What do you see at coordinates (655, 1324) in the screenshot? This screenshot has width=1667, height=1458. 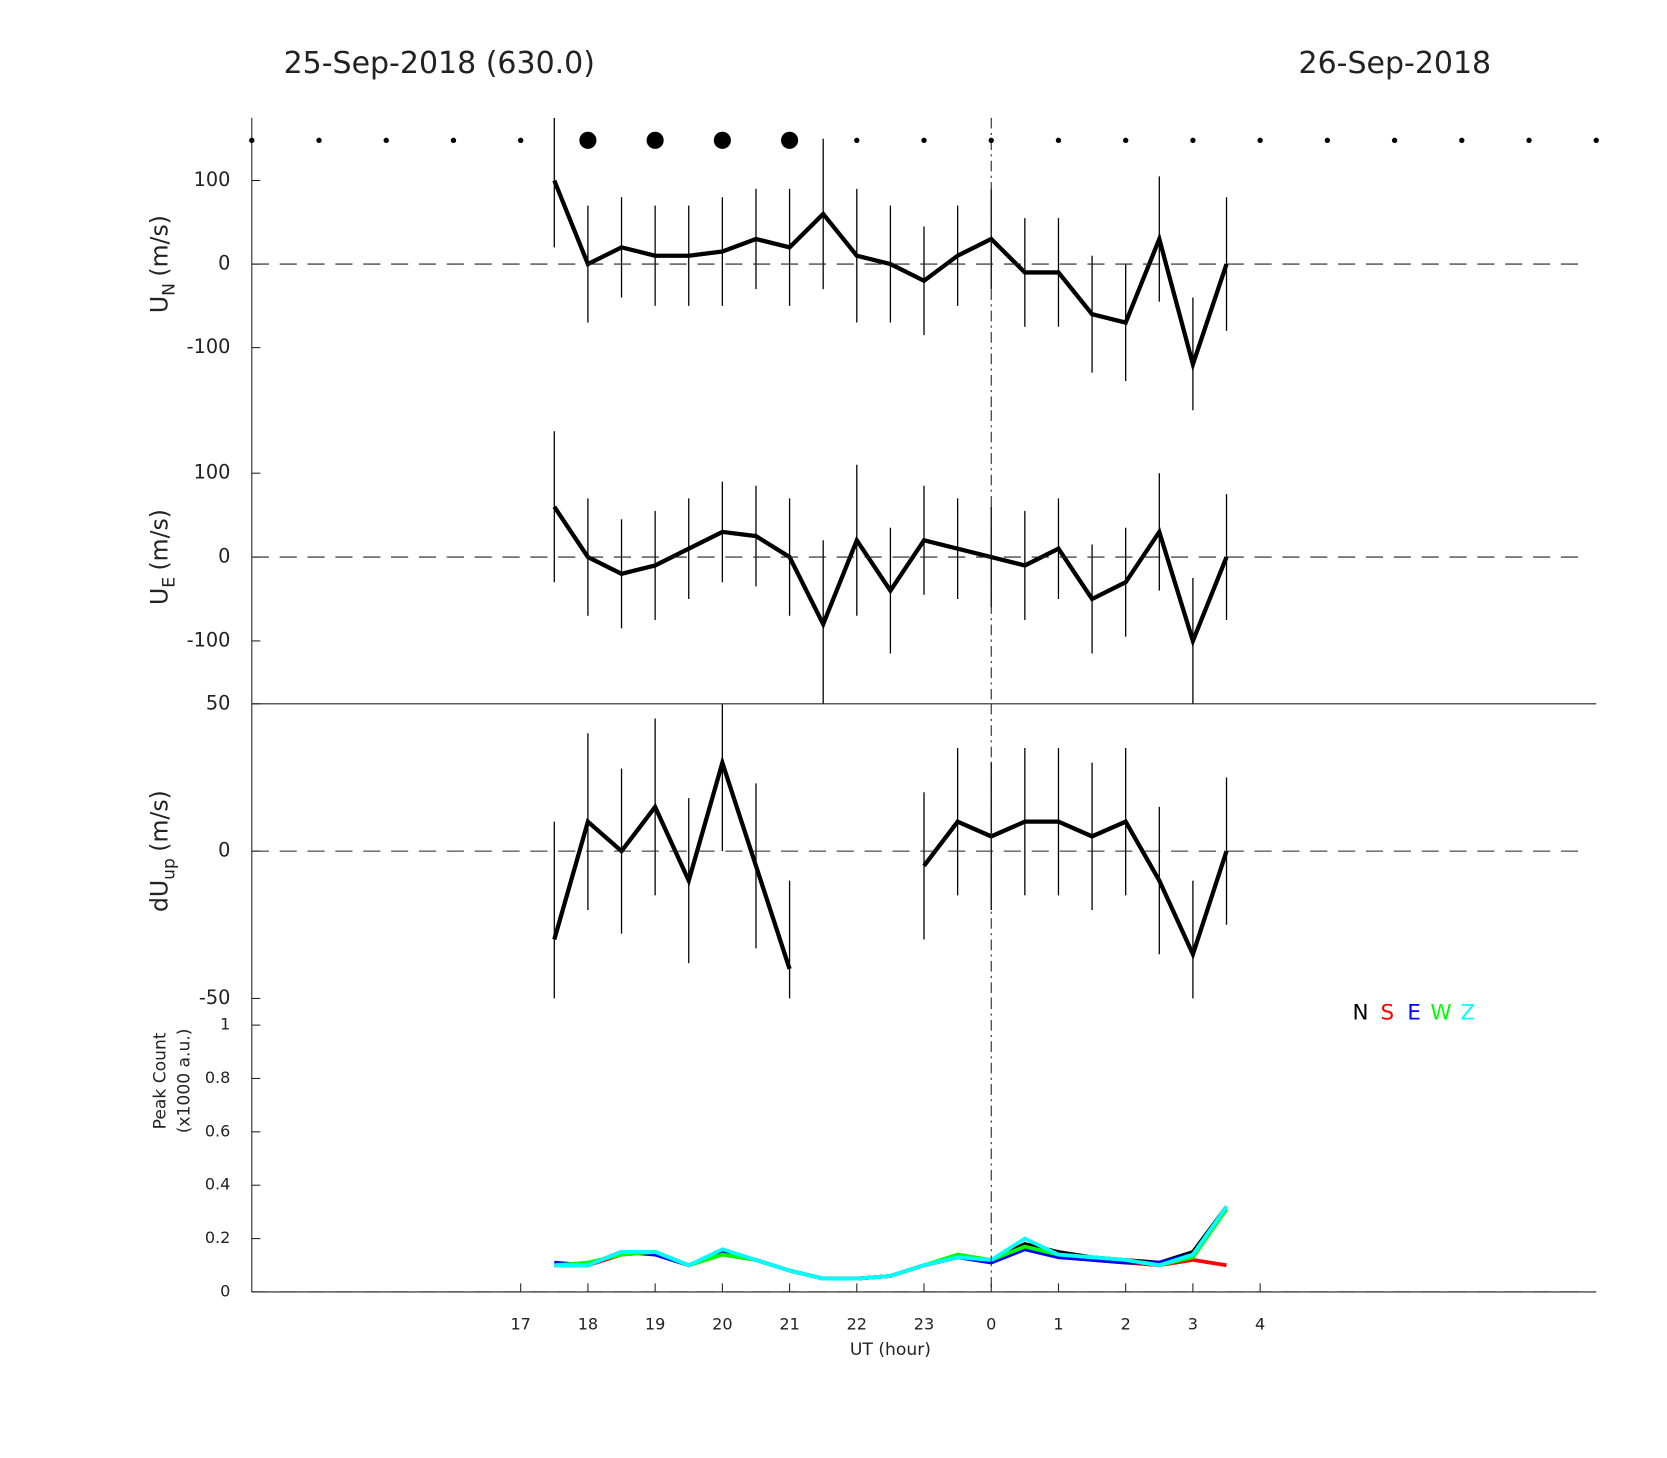 I see `x-tick-label: 19` at bounding box center [655, 1324].